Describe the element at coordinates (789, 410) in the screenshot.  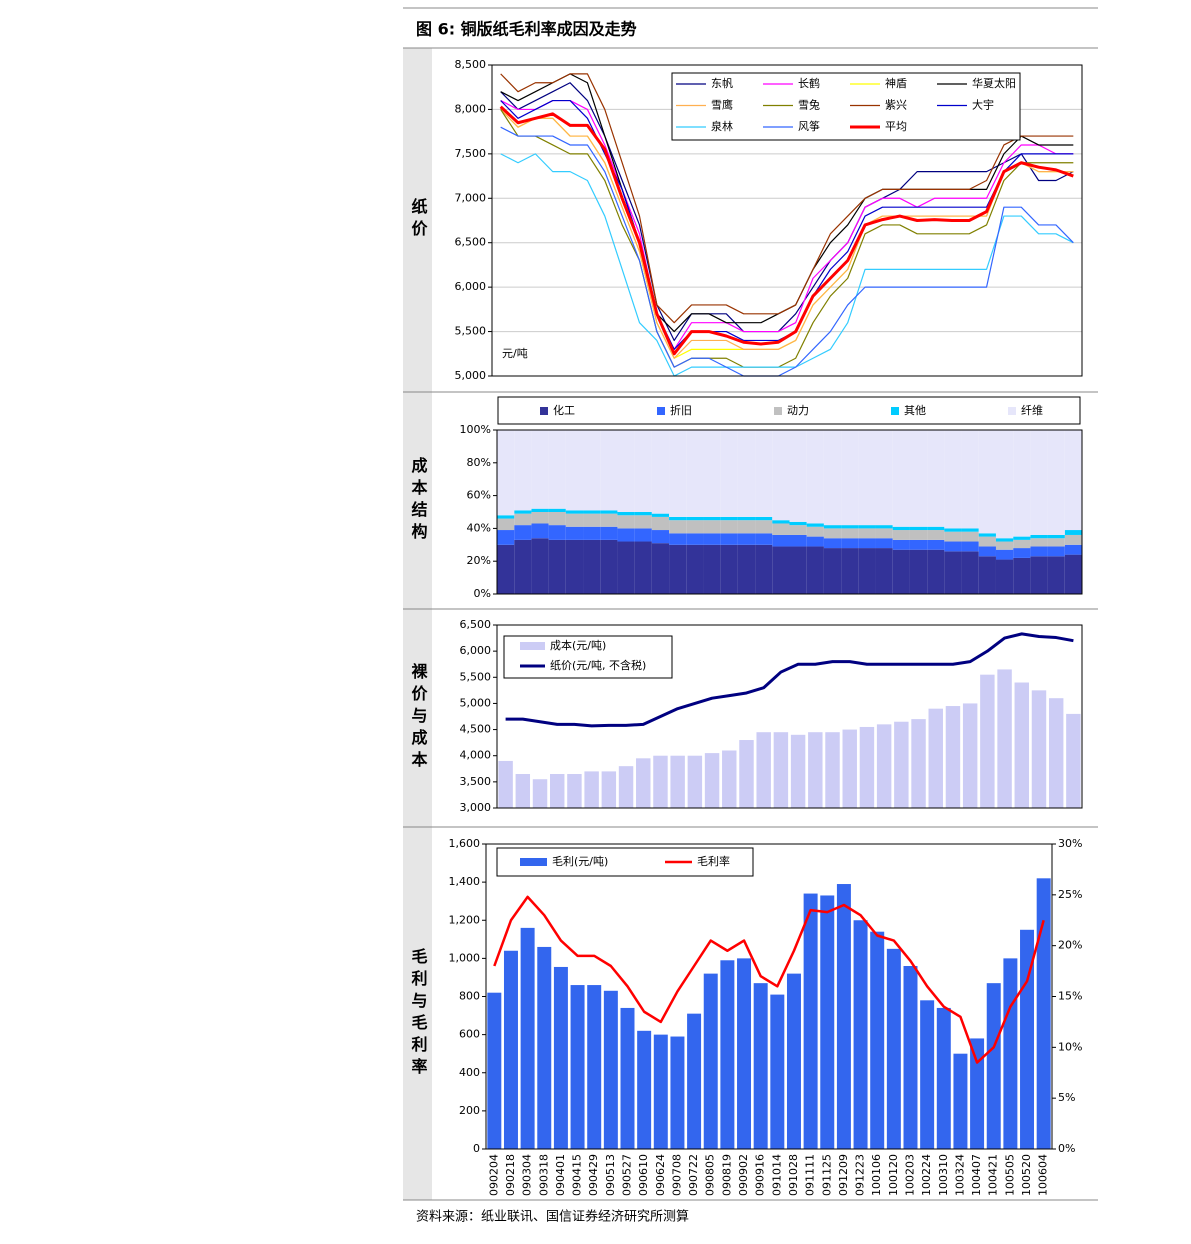
I see `legend-box` at that location.